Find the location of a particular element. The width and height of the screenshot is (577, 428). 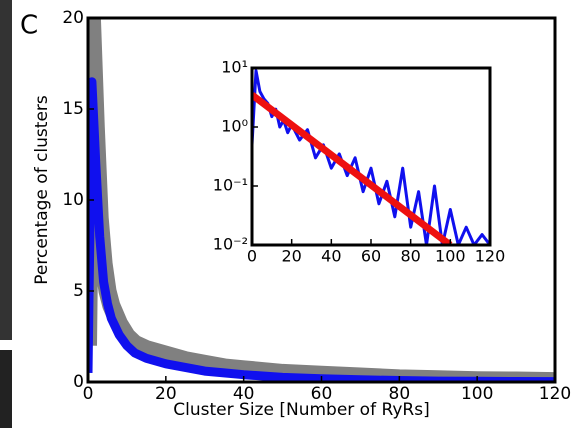

y-tick-label: 10¹ is located at coordinates (234, 67).